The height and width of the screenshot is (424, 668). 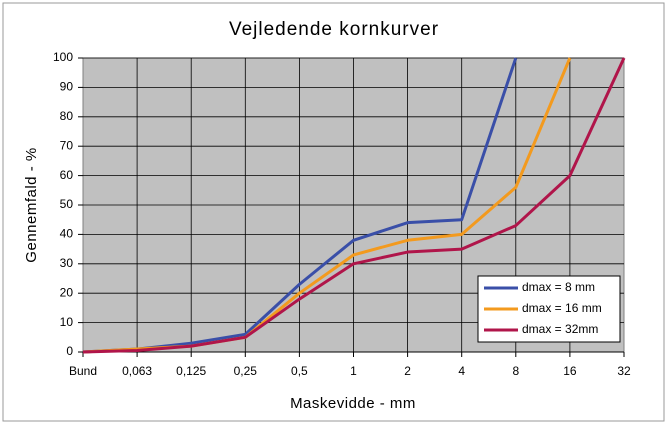 I want to click on y-tick-label: 50, so click(x=67, y=204).